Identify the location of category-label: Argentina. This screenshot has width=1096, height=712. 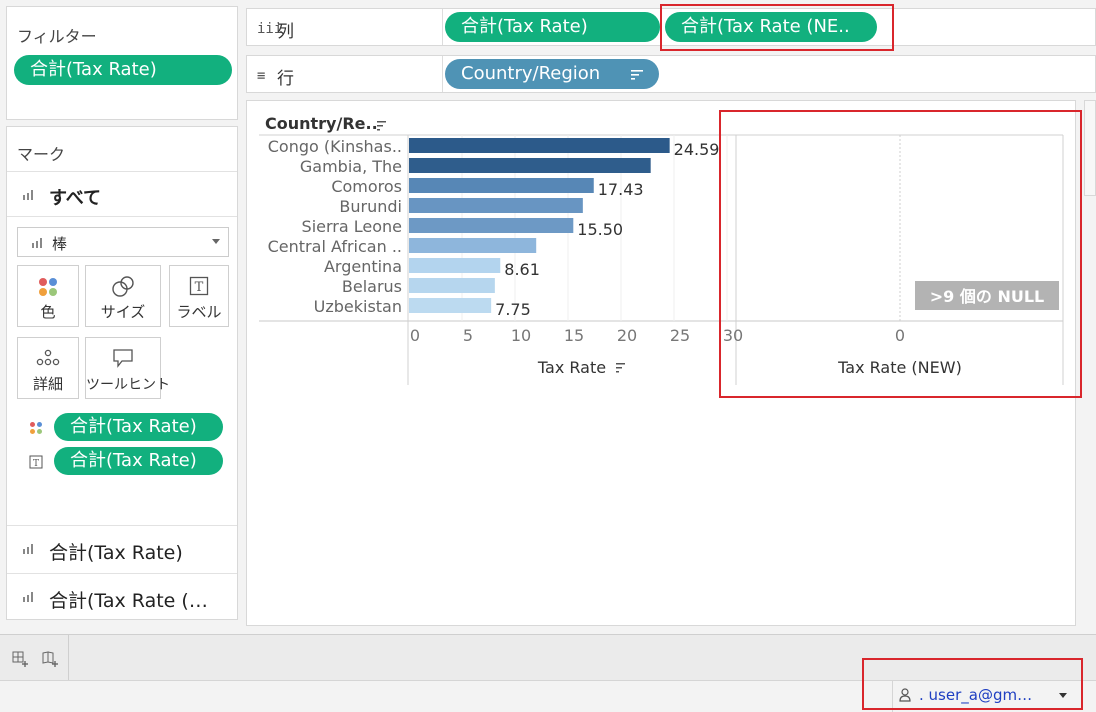
(363, 266).